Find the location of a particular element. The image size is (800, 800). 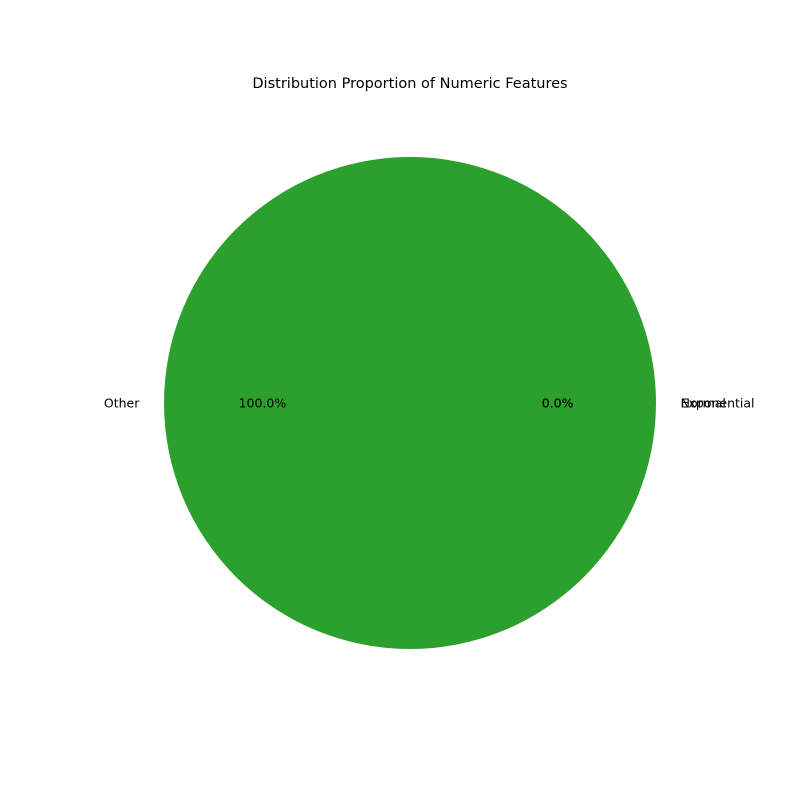

slice-pct-normal: 0.0% is located at coordinates (558, 403).